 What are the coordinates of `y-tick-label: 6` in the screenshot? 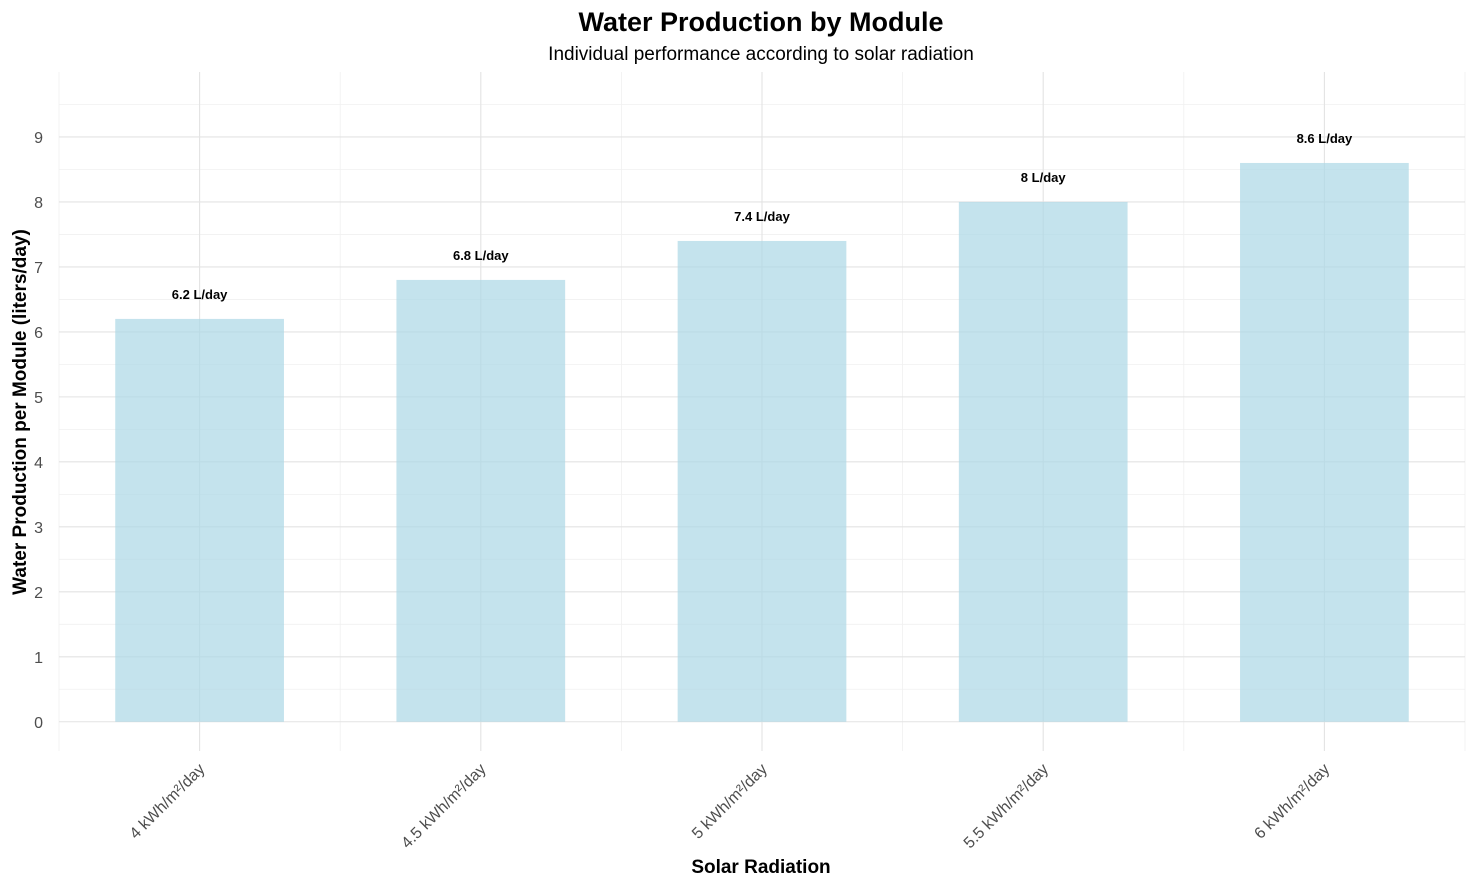 It's located at (38, 333).